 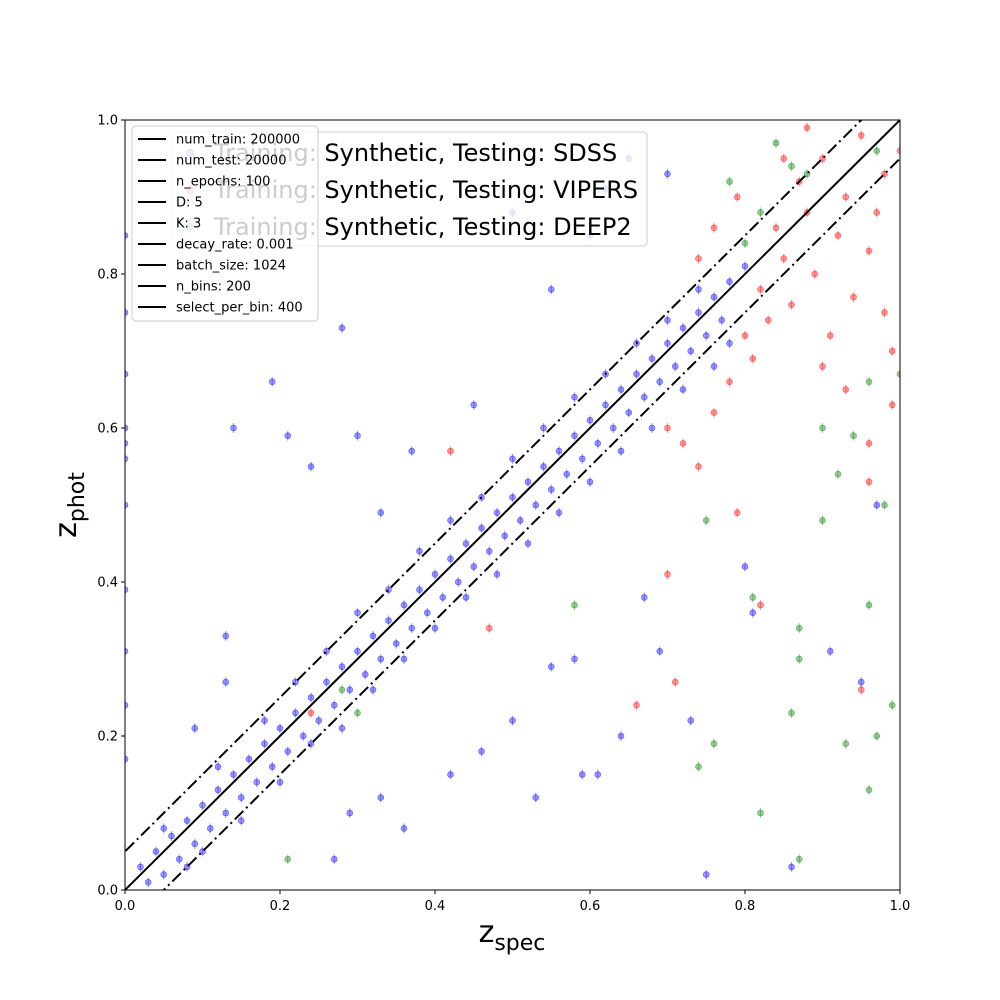 I want to click on x-tick-label: 0.8, so click(x=745, y=906).